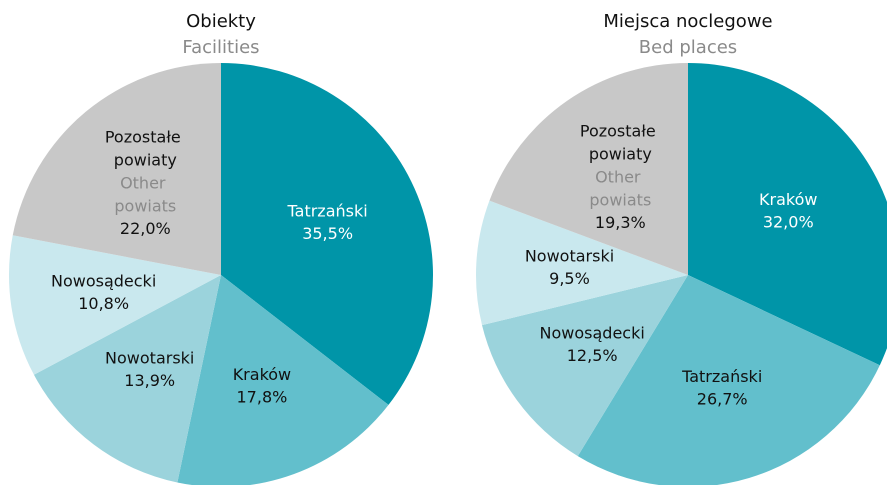 This screenshot has width=887, height=485. Describe the element at coordinates (569, 278) in the screenshot. I see `value-label: 9,5%` at that location.